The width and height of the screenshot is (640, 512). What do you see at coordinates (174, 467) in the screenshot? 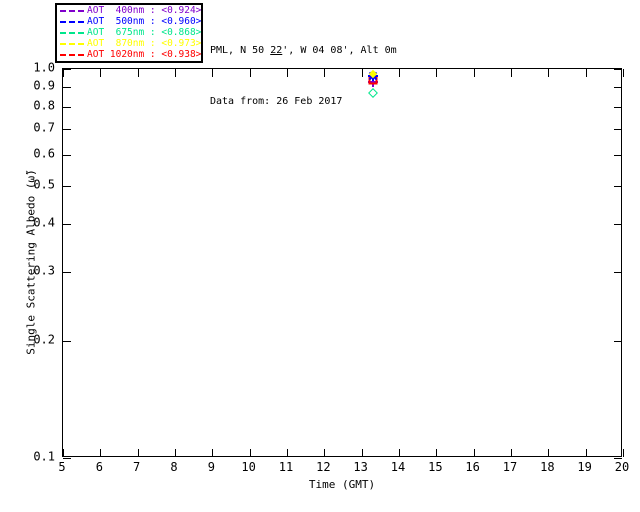
I see `x-tick-label: 8` at bounding box center [174, 467].